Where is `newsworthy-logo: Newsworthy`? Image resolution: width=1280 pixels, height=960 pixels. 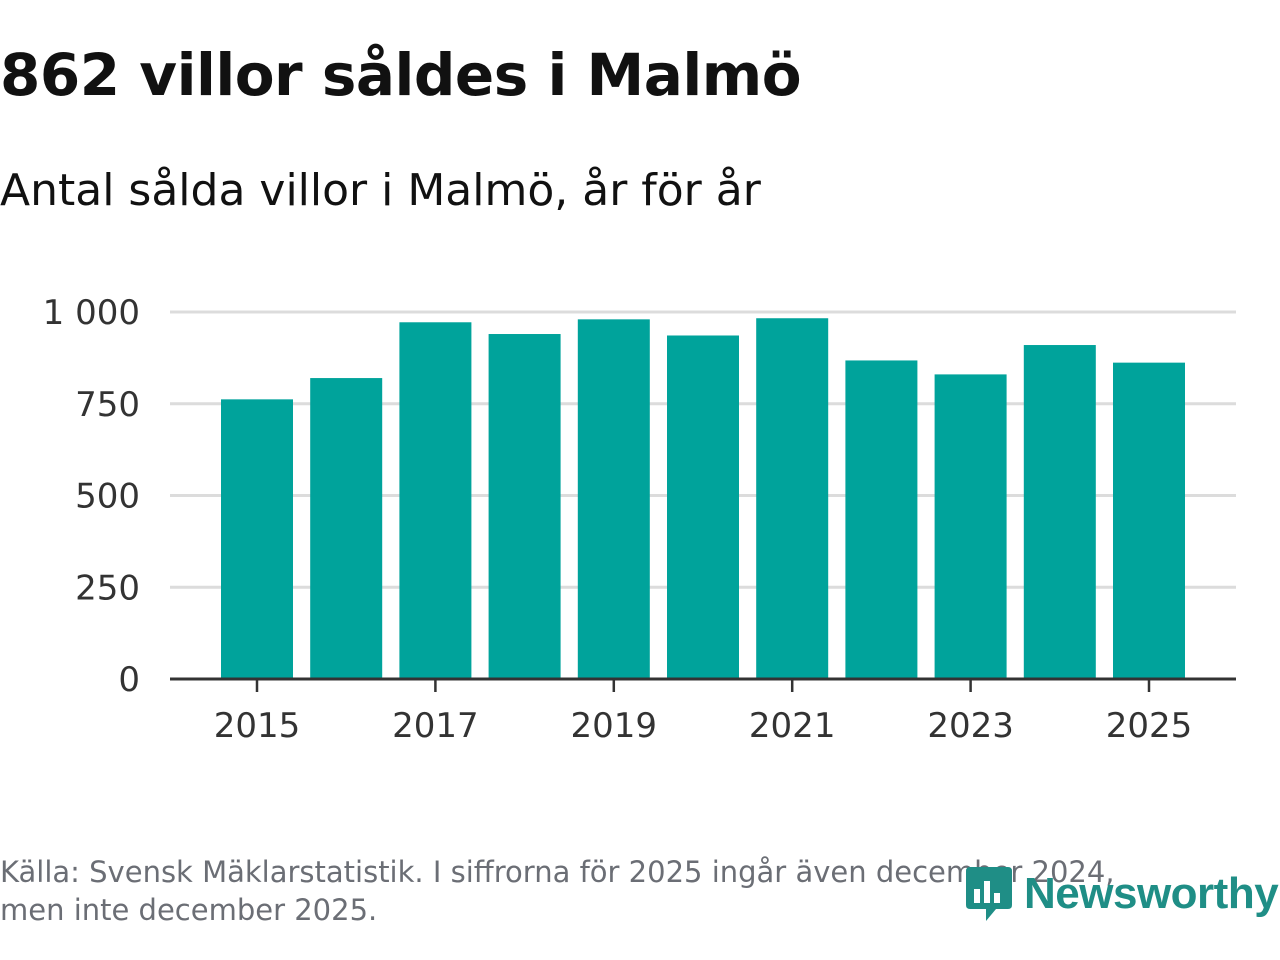
newsworthy-logo: Newsworthy is located at coordinates (1120, 894).